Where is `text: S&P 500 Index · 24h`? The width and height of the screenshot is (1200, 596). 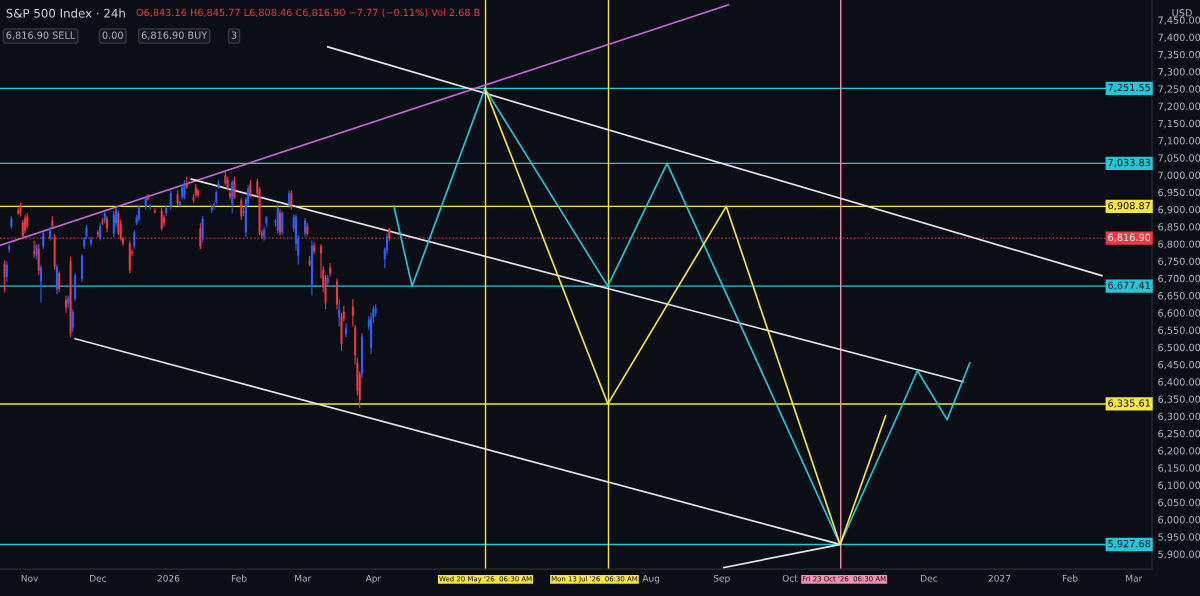
text: S&P 500 Index · 24h is located at coordinates (65, 13).